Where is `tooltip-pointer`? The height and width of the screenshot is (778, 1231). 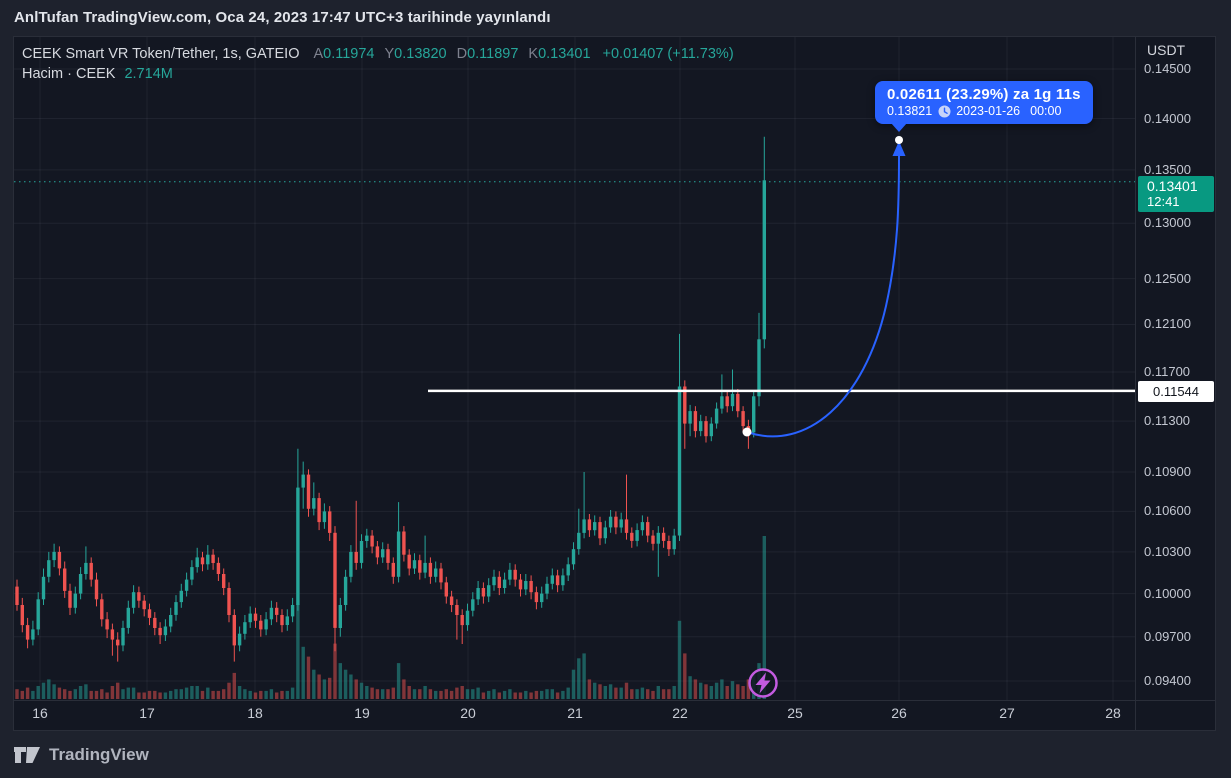 tooltip-pointer is located at coordinates (899, 127).